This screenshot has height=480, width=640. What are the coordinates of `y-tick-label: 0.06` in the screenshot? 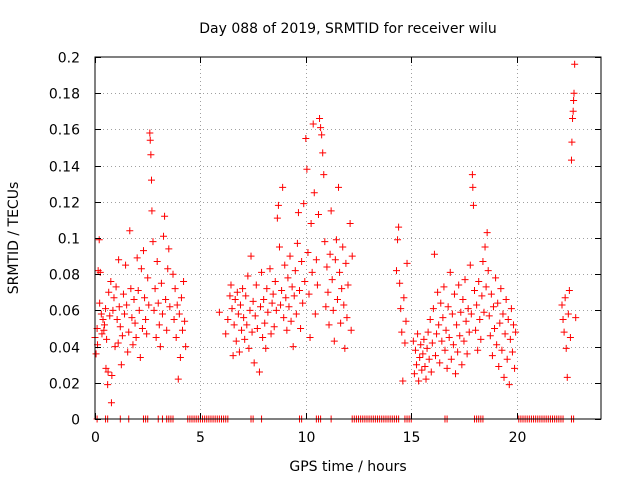 It's located at (64, 312).